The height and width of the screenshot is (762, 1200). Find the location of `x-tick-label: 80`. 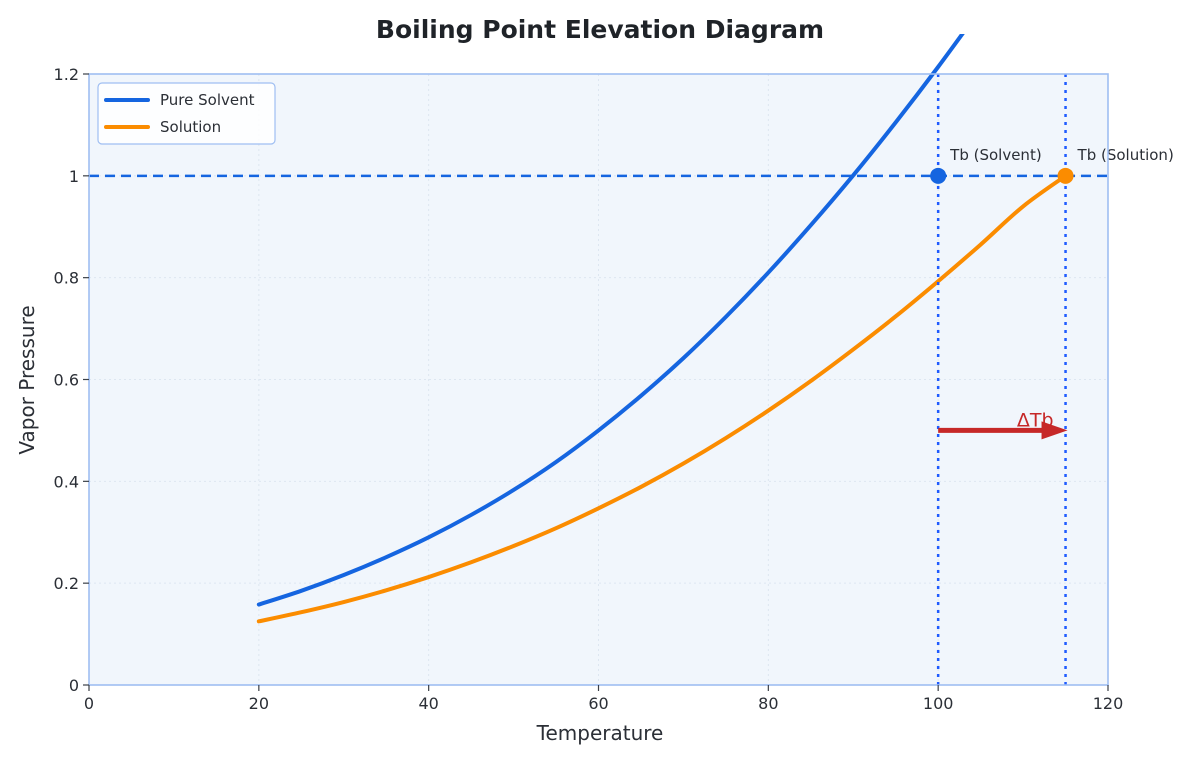

x-tick-label: 80 is located at coordinates (768, 703).